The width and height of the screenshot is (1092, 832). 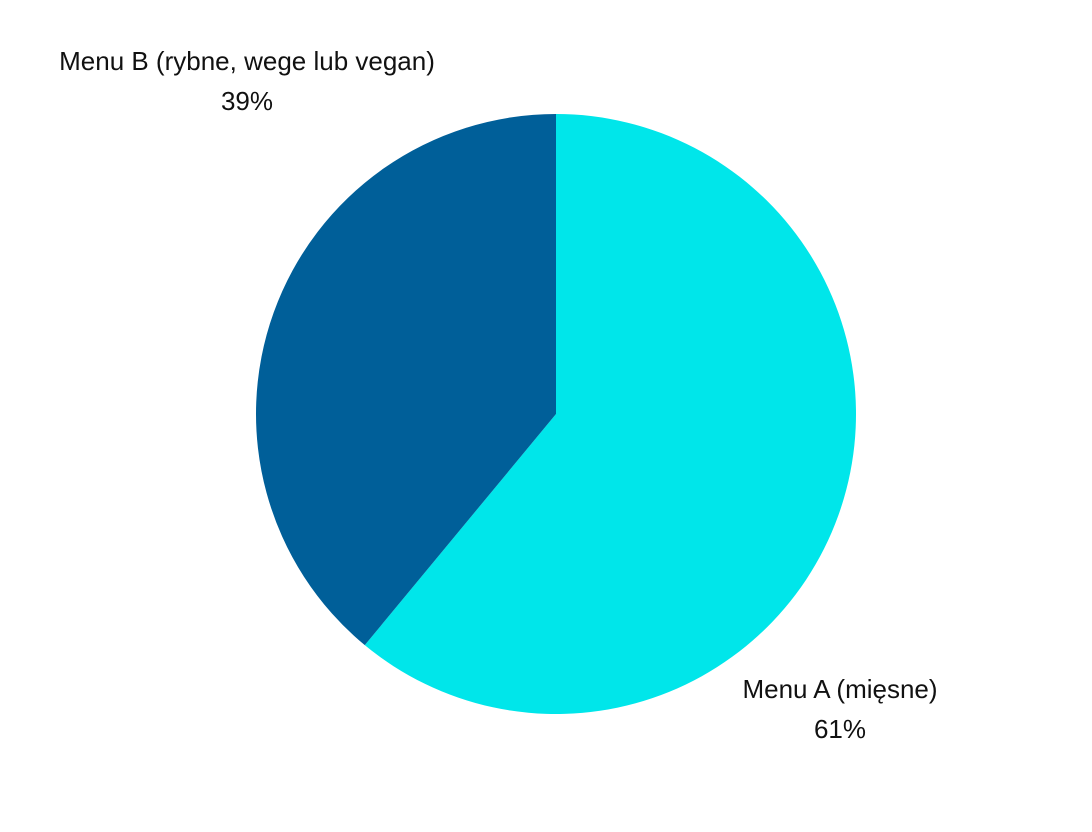 What do you see at coordinates (839, 689) in the screenshot?
I see `slice-label: Menu A (mięsne)` at bounding box center [839, 689].